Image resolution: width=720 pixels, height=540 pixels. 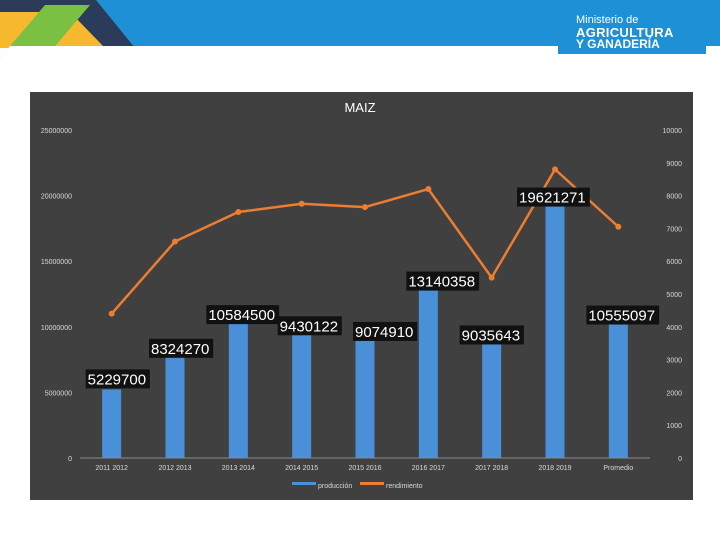 I want to click on x-axis-tick-label: Promedio, so click(x=618, y=468).